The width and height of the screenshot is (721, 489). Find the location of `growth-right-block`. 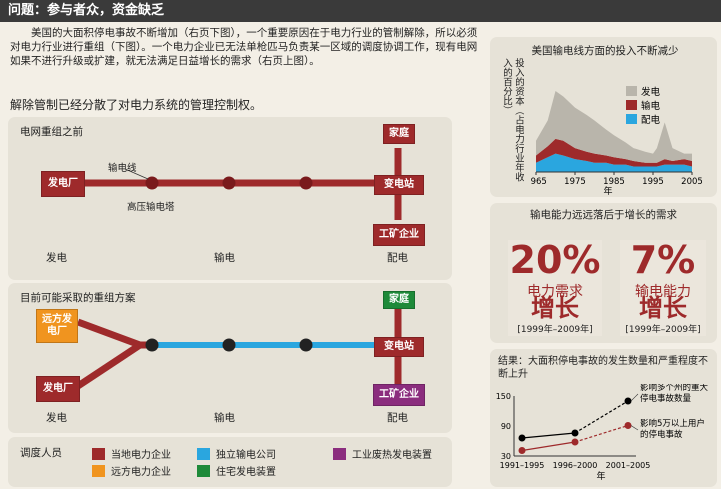

growth-right-block is located at coordinates (663, 288).